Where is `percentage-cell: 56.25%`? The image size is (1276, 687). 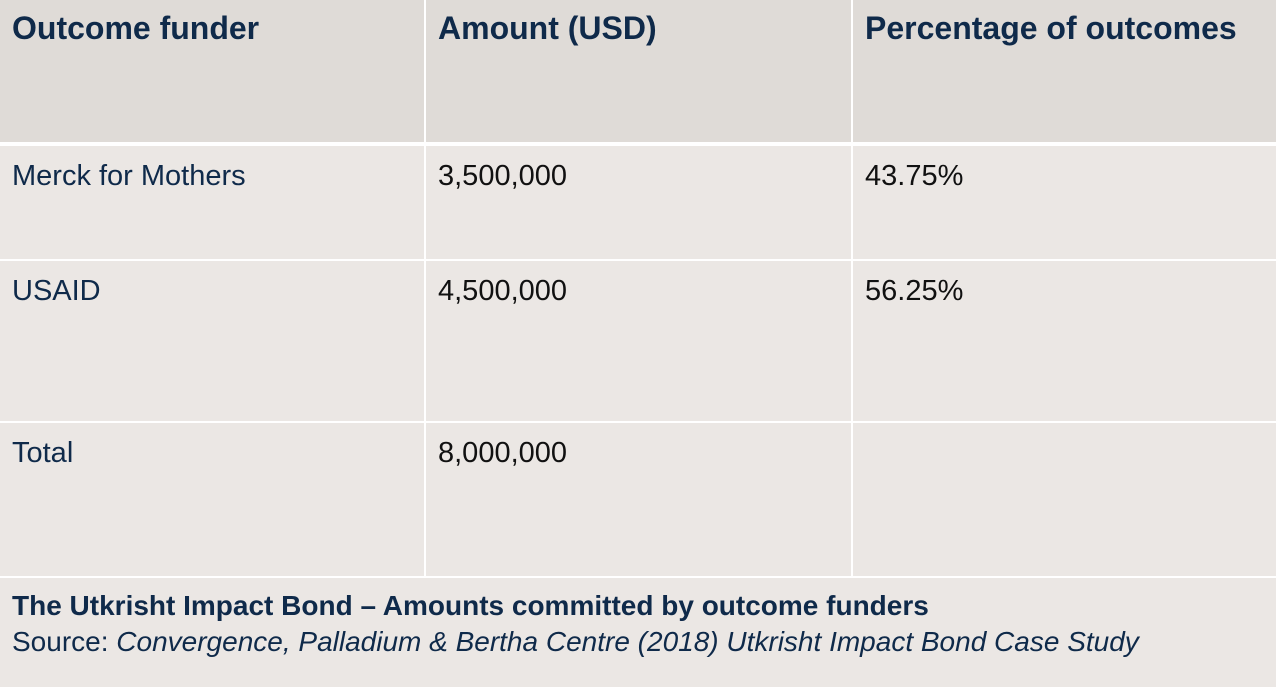 percentage-cell: 56.25% is located at coordinates (1063, 341).